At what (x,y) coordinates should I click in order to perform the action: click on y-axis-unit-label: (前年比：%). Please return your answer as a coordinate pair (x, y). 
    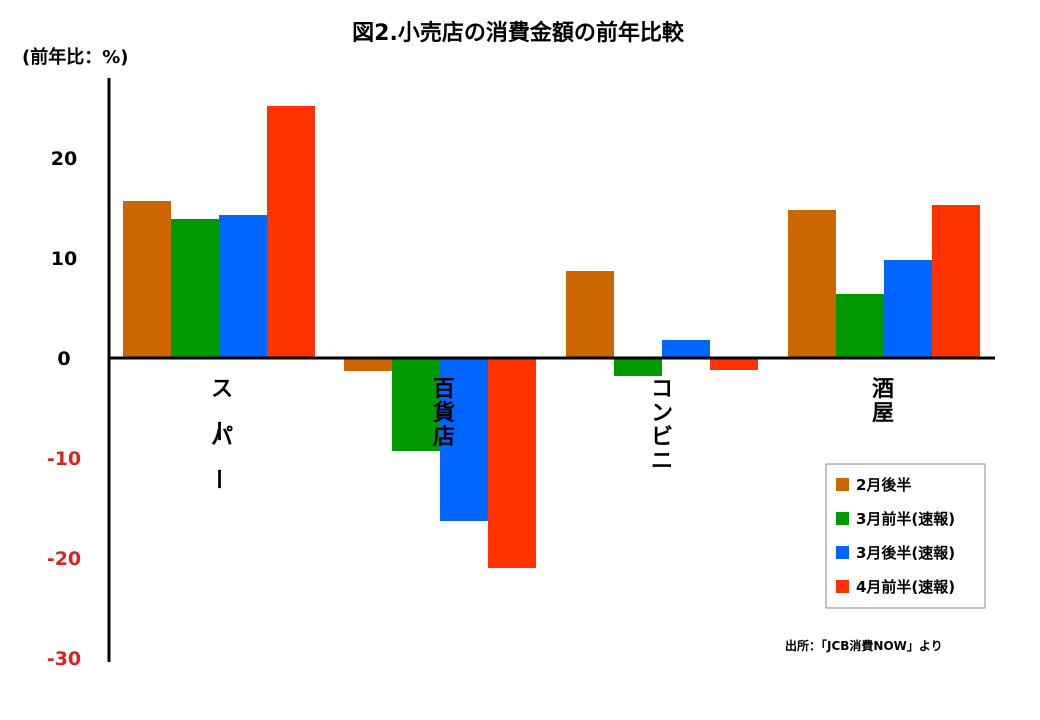
    Looking at the image, I should click on (75, 57).